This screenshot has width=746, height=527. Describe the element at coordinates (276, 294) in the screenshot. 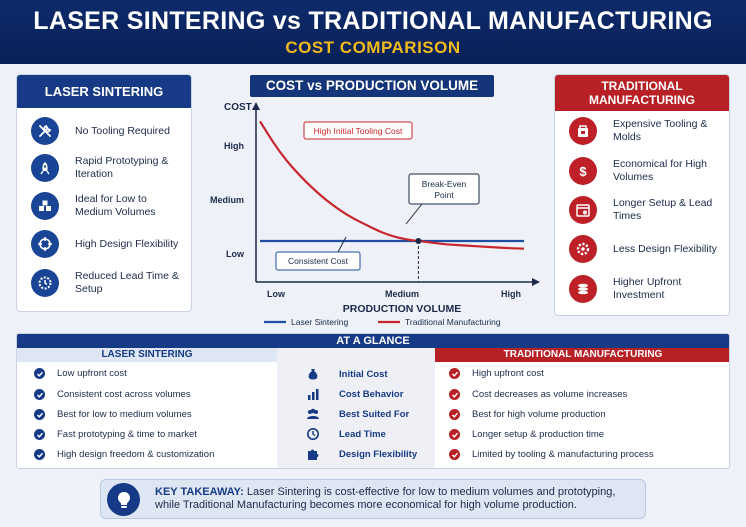

I see `x-tick-label: Low` at that location.